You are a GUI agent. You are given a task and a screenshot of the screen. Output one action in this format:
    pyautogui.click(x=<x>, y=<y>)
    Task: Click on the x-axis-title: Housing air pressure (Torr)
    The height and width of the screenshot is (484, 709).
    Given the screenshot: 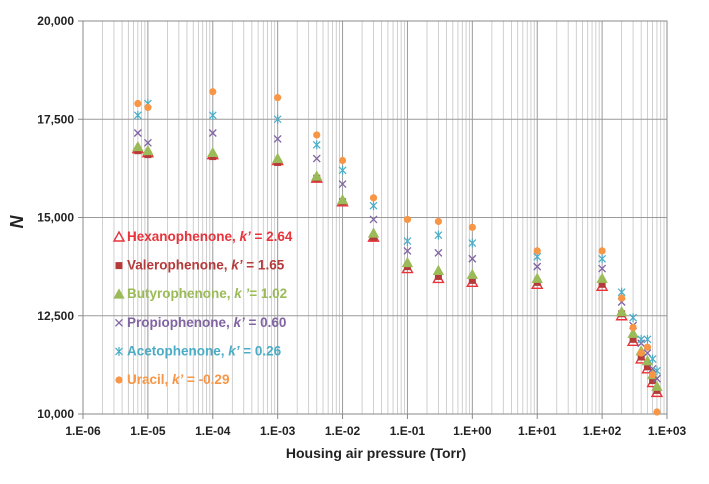 What is the action you would take?
    pyautogui.click(x=376, y=453)
    